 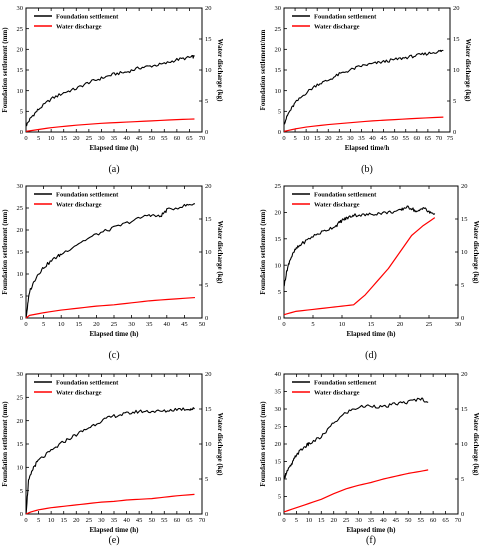 What do you see at coordinates (367, 148) in the screenshot?
I see `x-axis-label: Elapsed time/h` at bounding box center [367, 148].